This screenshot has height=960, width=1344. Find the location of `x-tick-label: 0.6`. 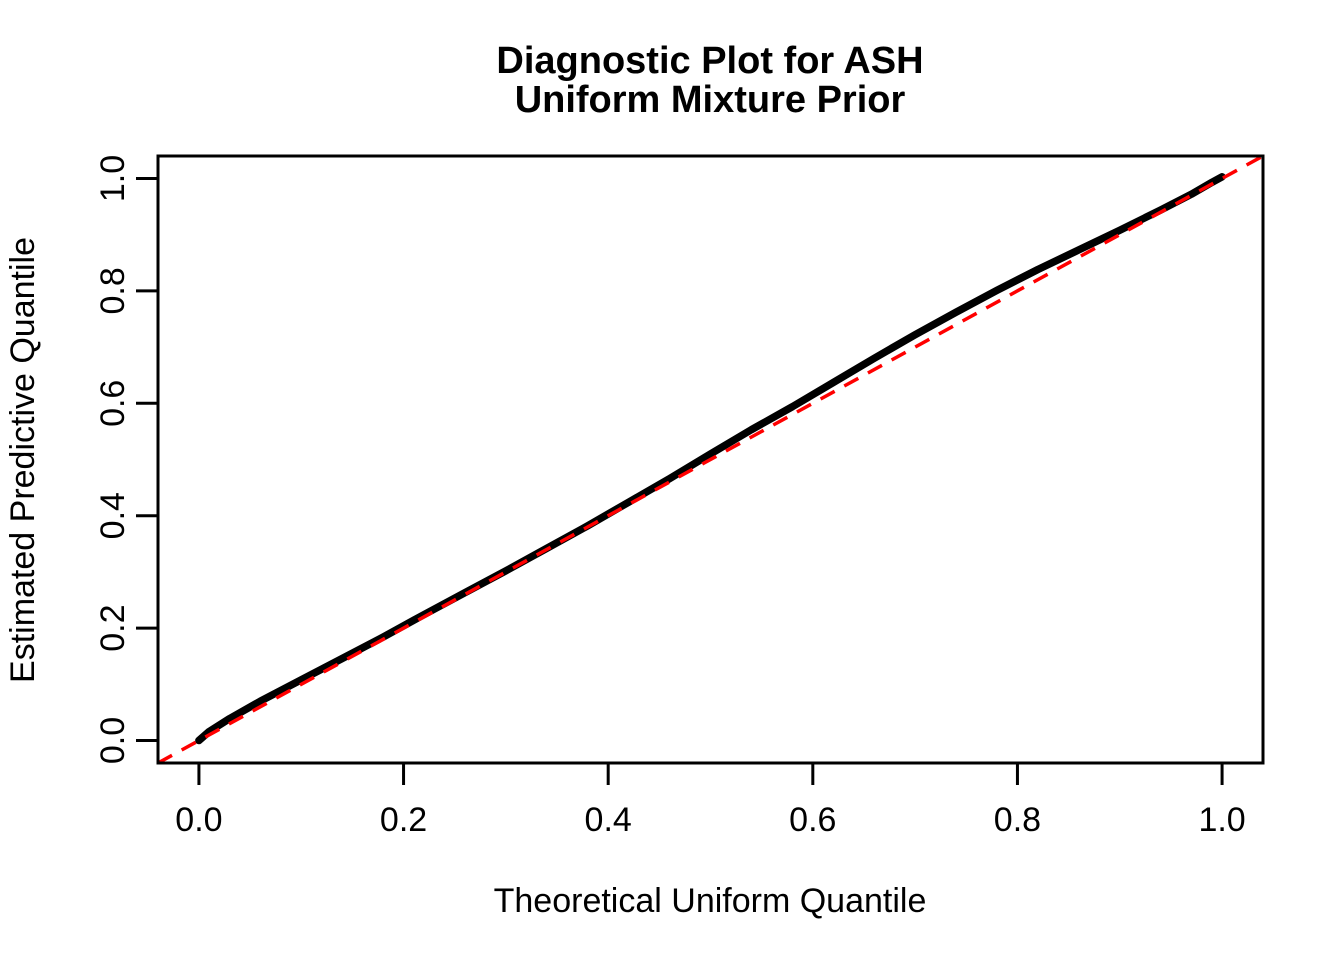

x-tick-label: 0.6 is located at coordinates (812, 820).